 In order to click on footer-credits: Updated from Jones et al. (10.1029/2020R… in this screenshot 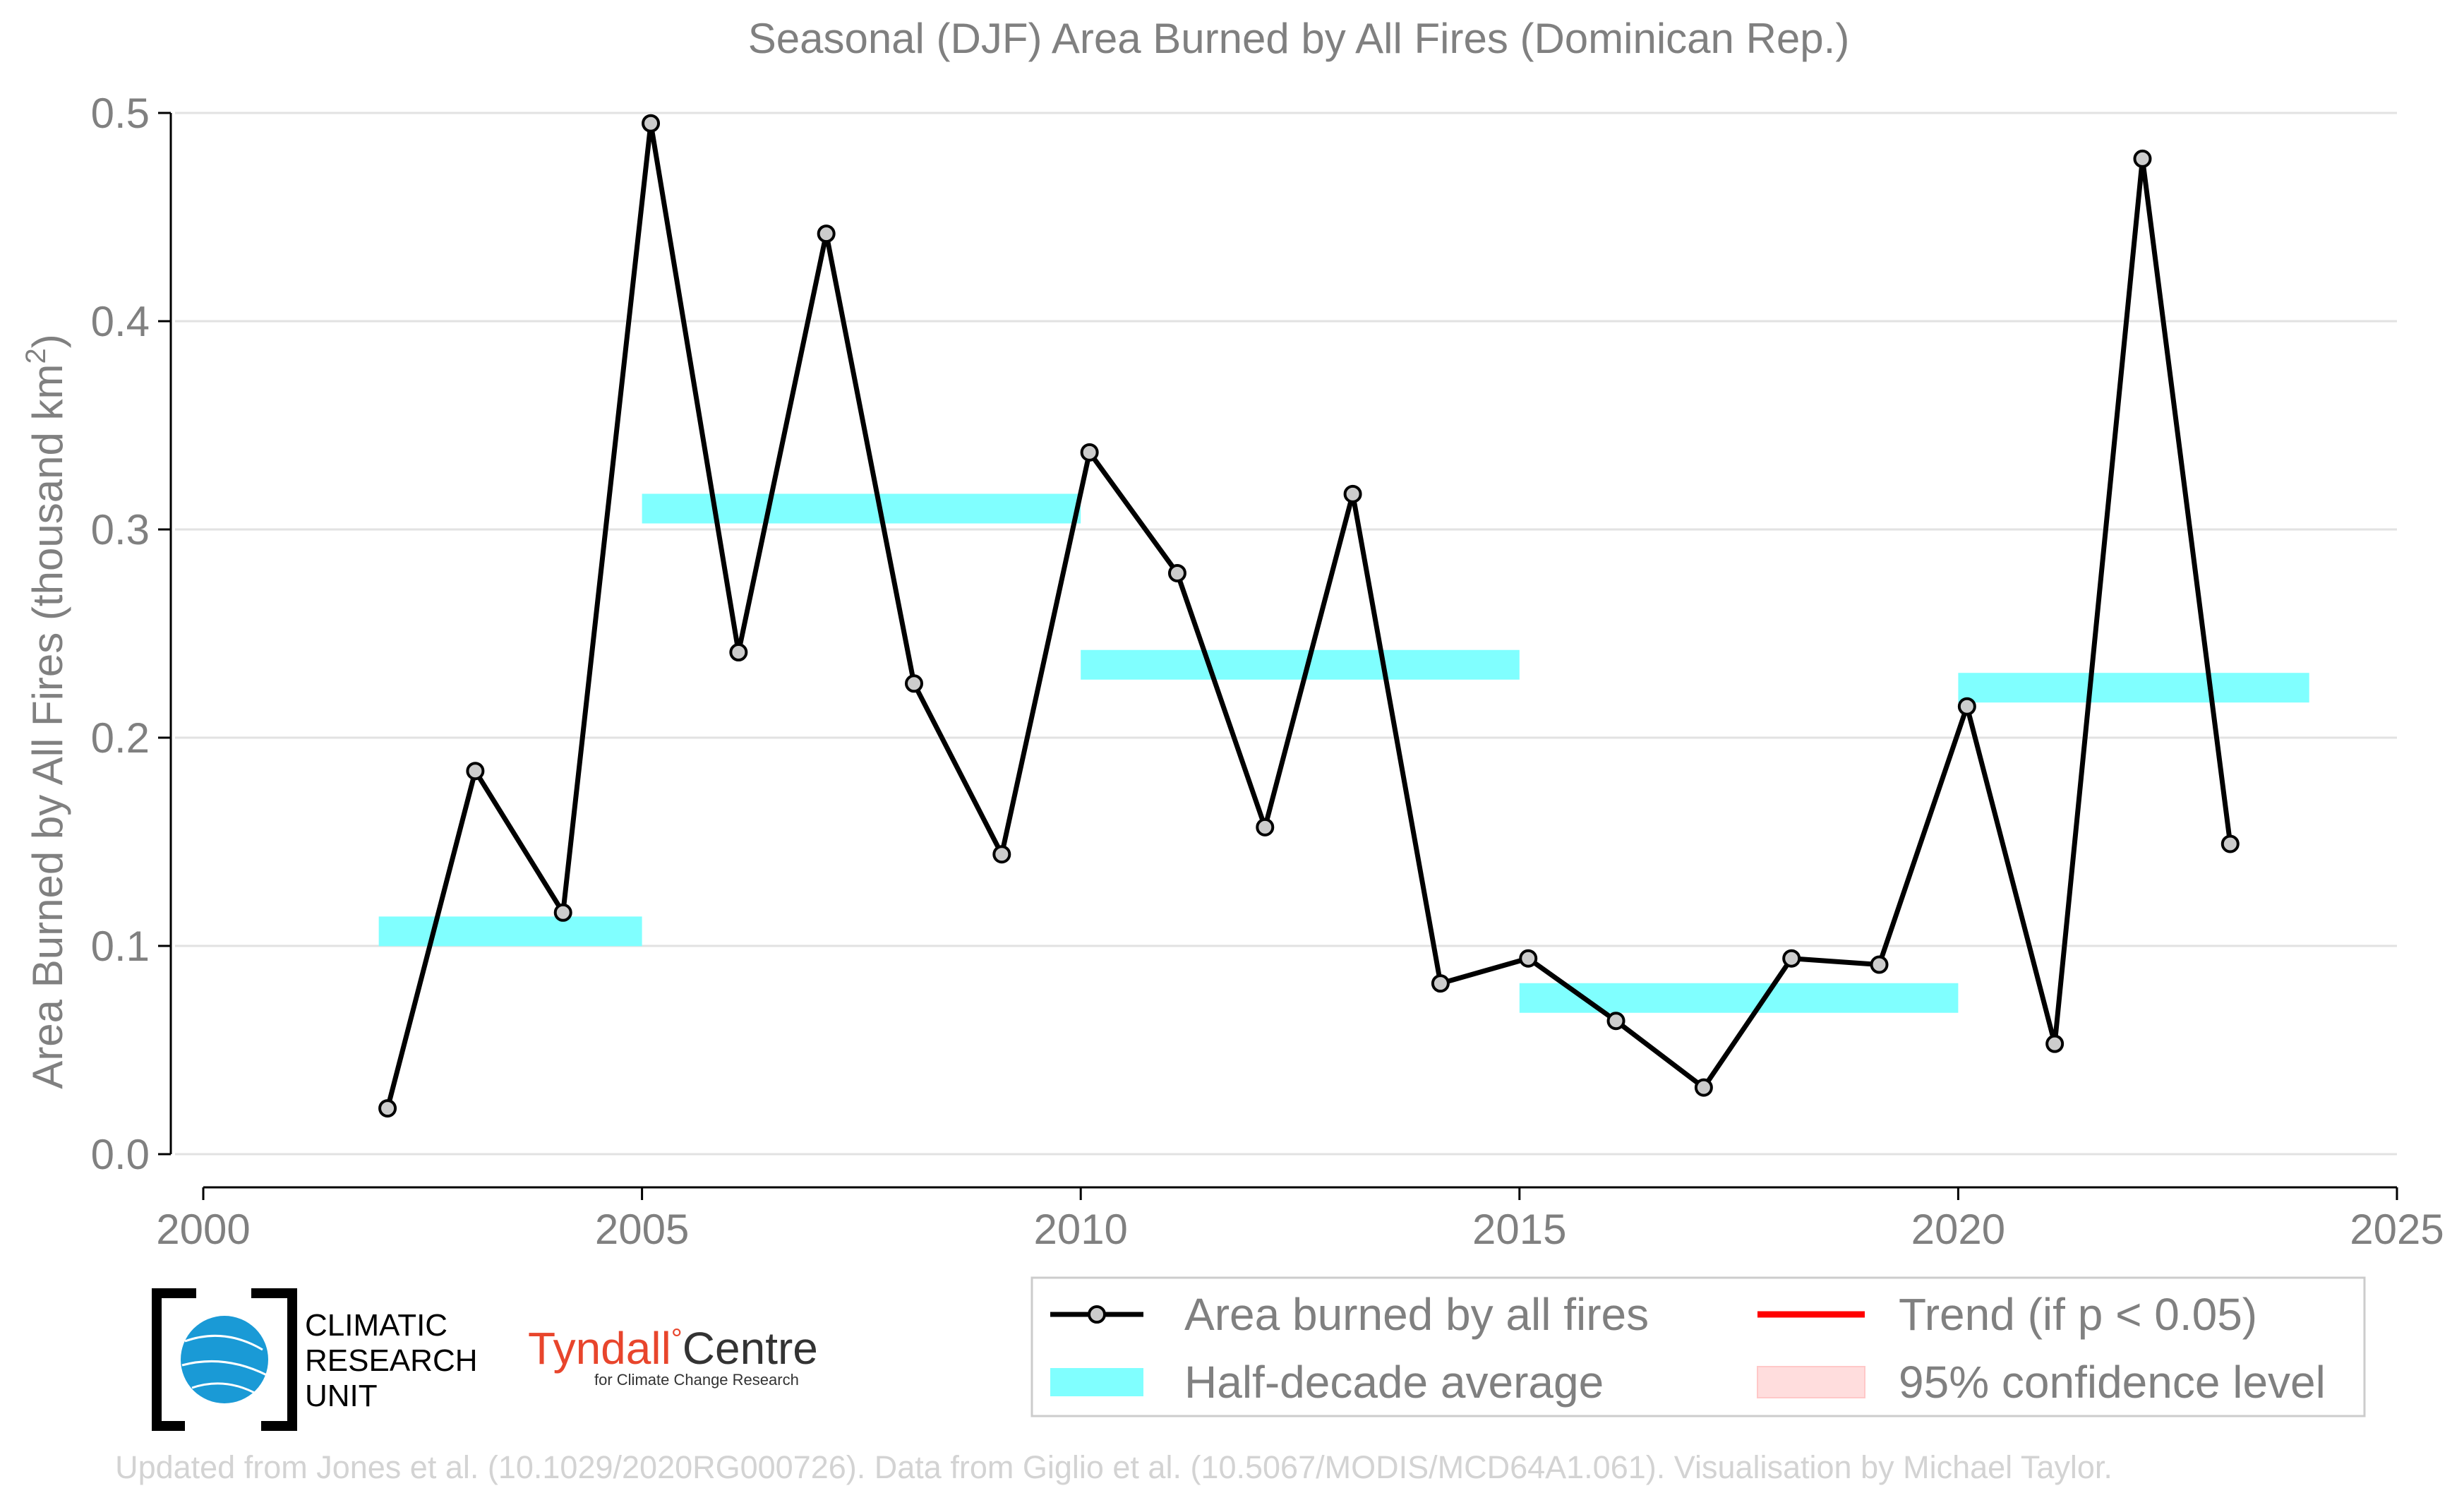, I will do `click(1114, 1467)`.